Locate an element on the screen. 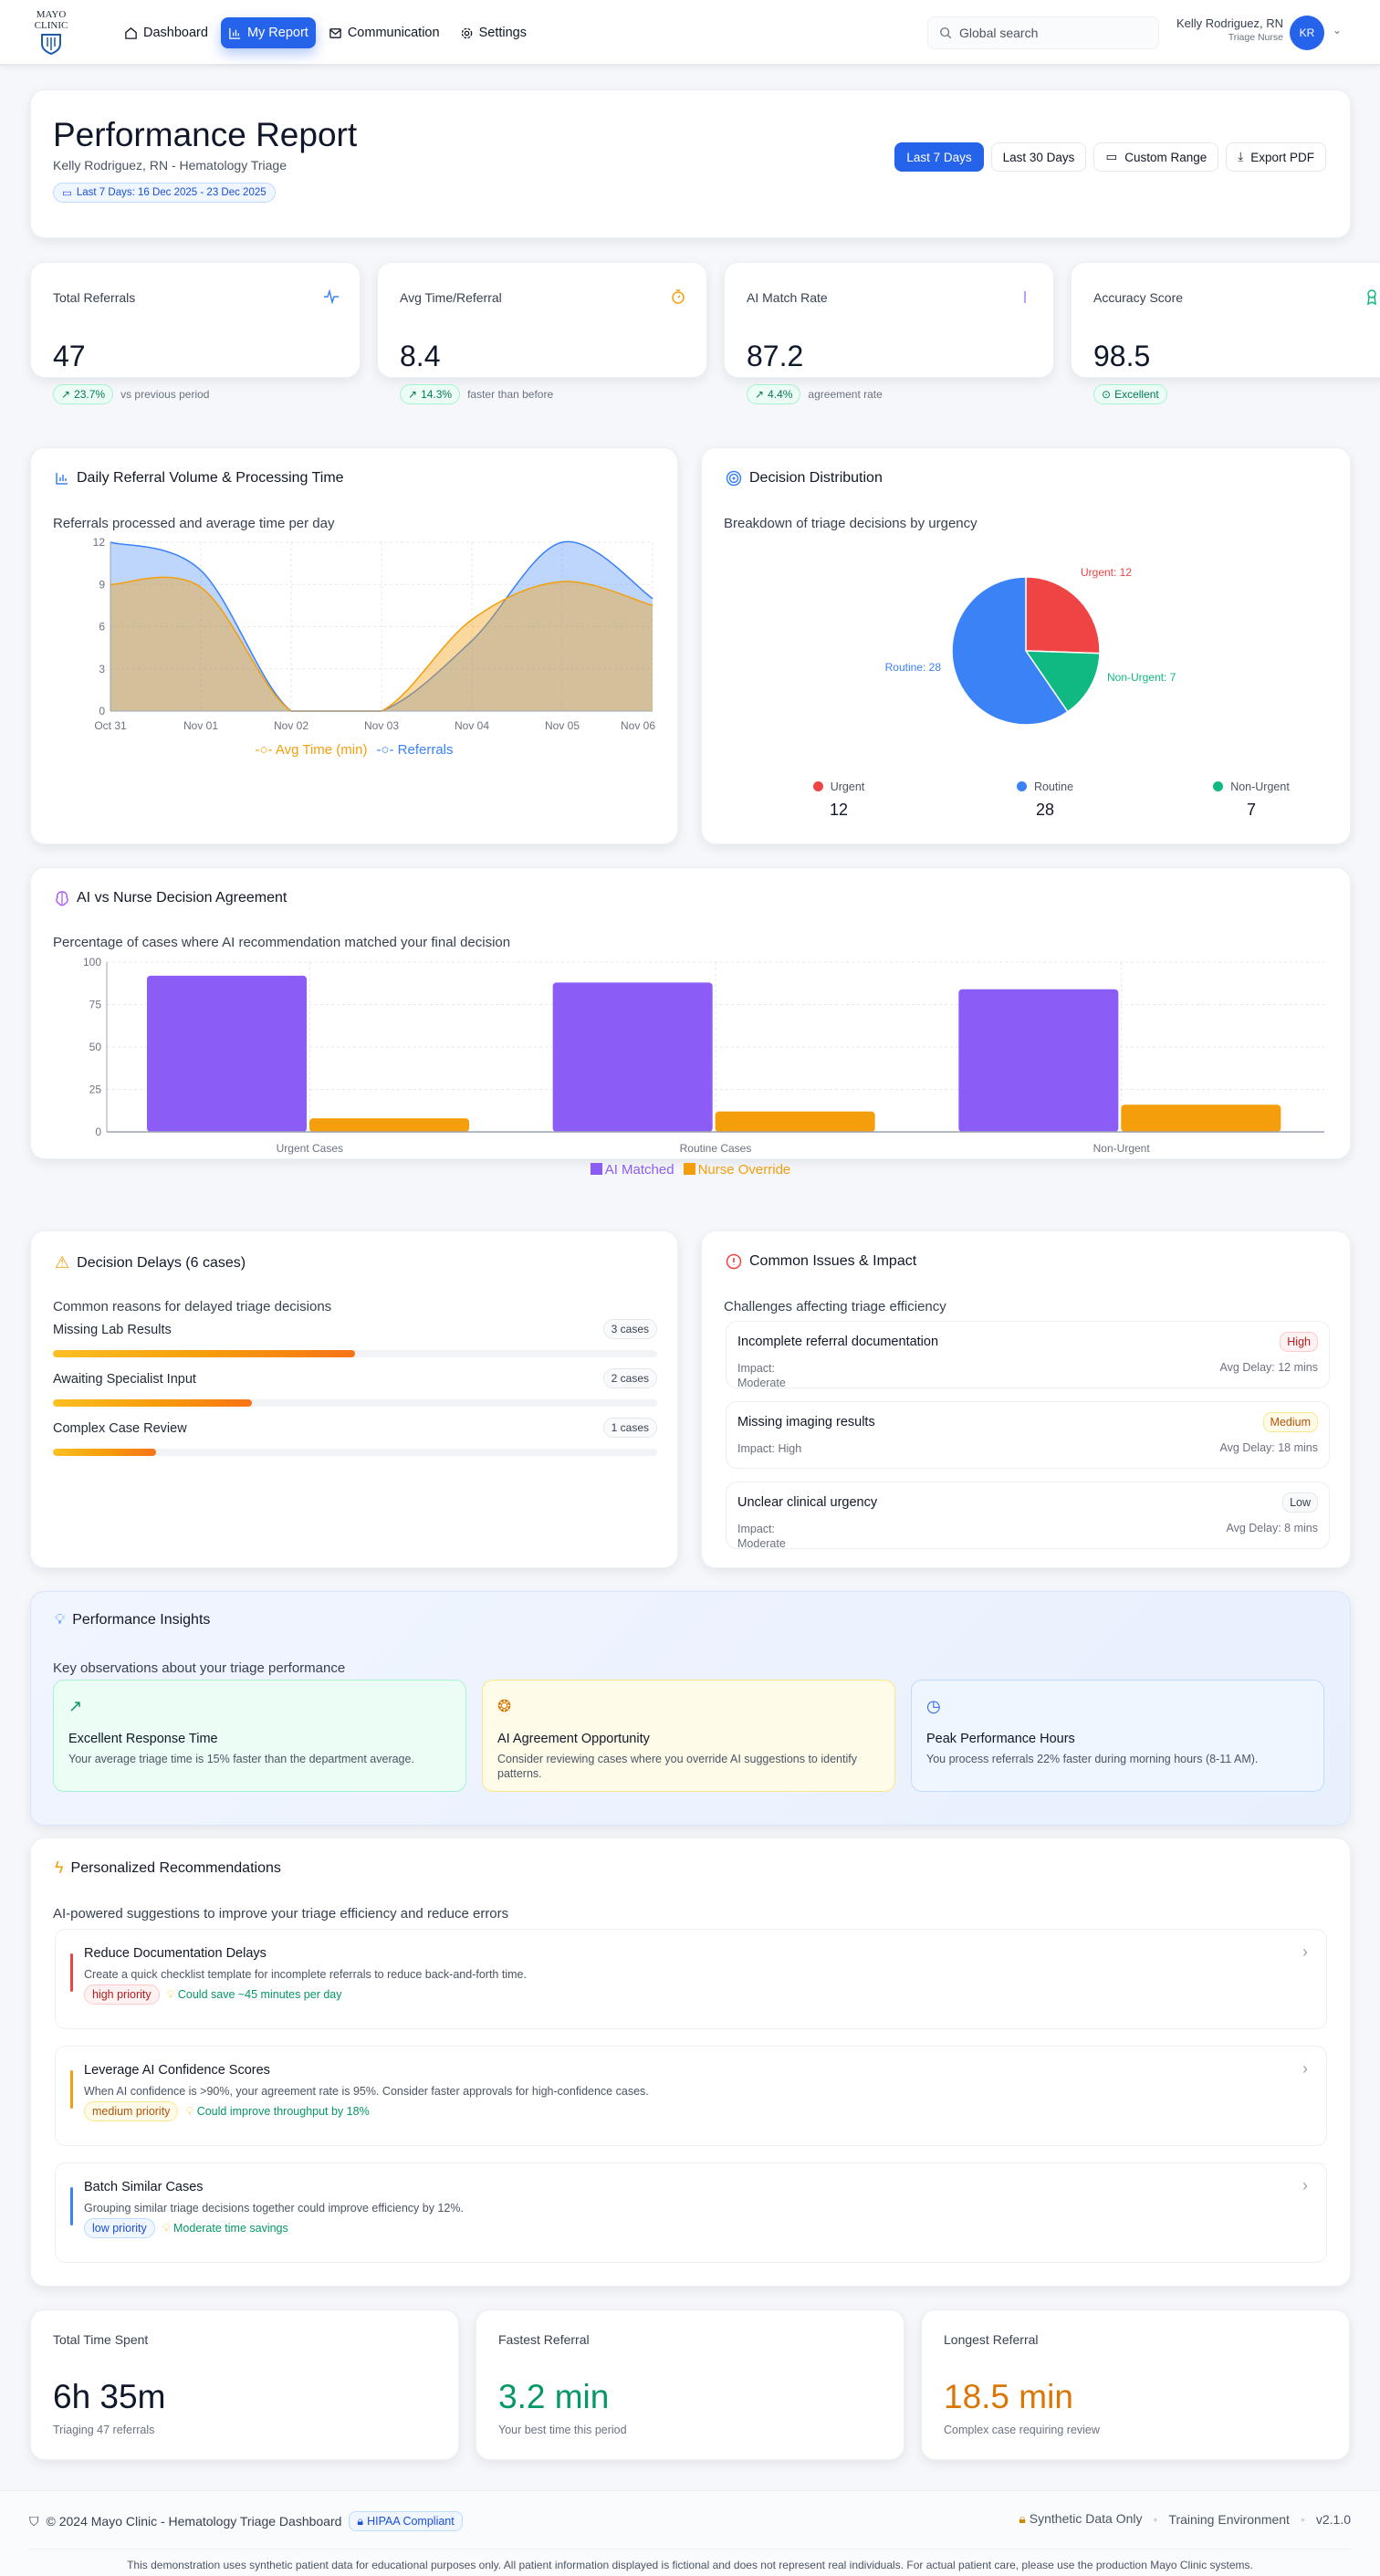  bar-chart-icon is located at coordinates (62, 479).